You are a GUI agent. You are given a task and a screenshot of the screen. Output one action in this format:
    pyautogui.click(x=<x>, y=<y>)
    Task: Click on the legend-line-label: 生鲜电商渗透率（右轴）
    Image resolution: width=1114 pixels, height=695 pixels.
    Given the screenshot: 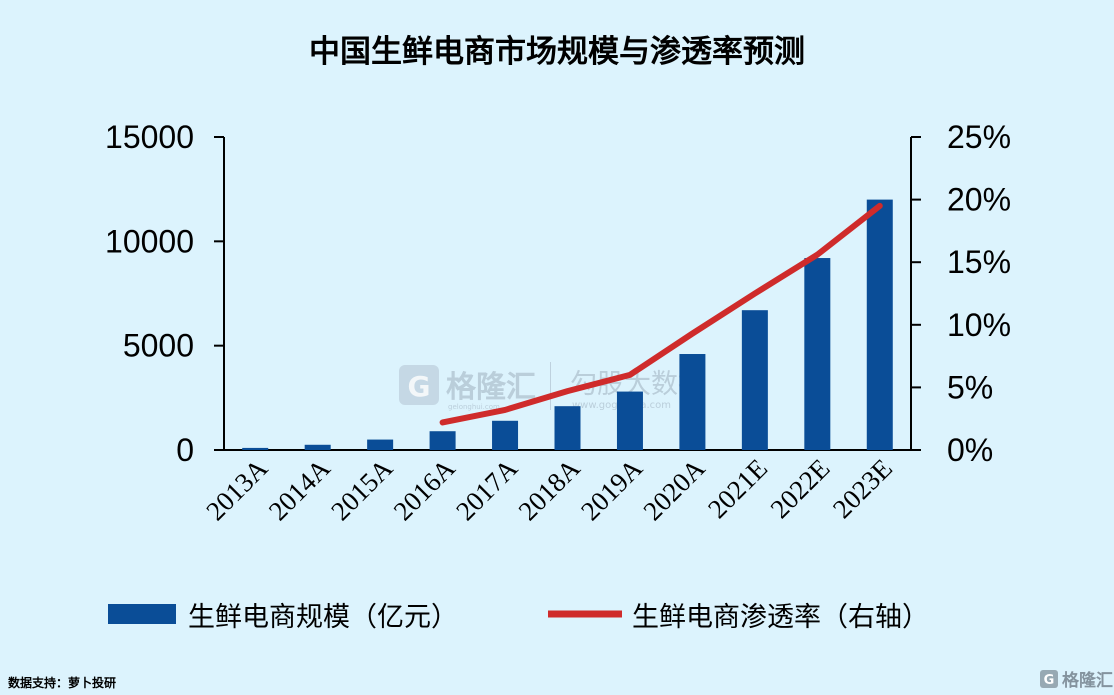 What is the action you would take?
    pyautogui.click(x=780, y=617)
    